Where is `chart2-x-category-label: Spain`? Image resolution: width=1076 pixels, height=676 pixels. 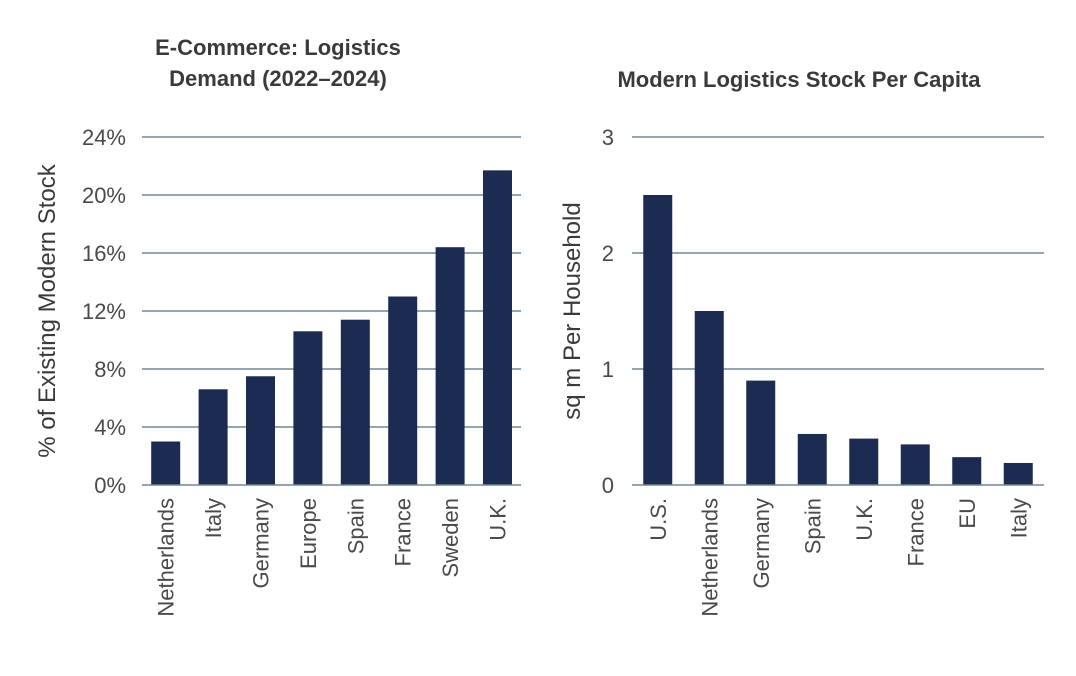
chart2-x-category-label: Spain is located at coordinates (812, 526).